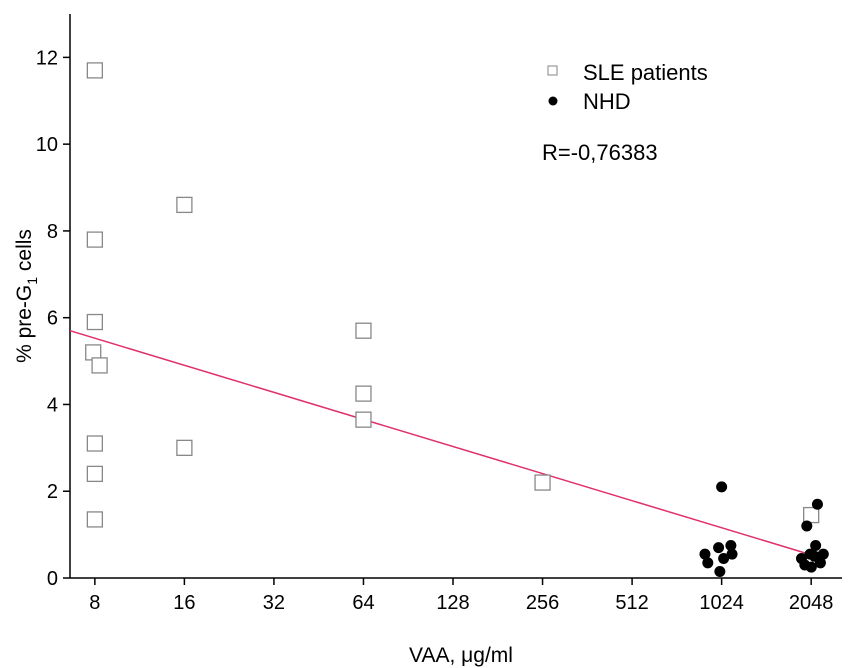 The image size is (852, 668). What do you see at coordinates (542, 603) in the screenshot?
I see `x-tick-label: 256` at bounding box center [542, 603].